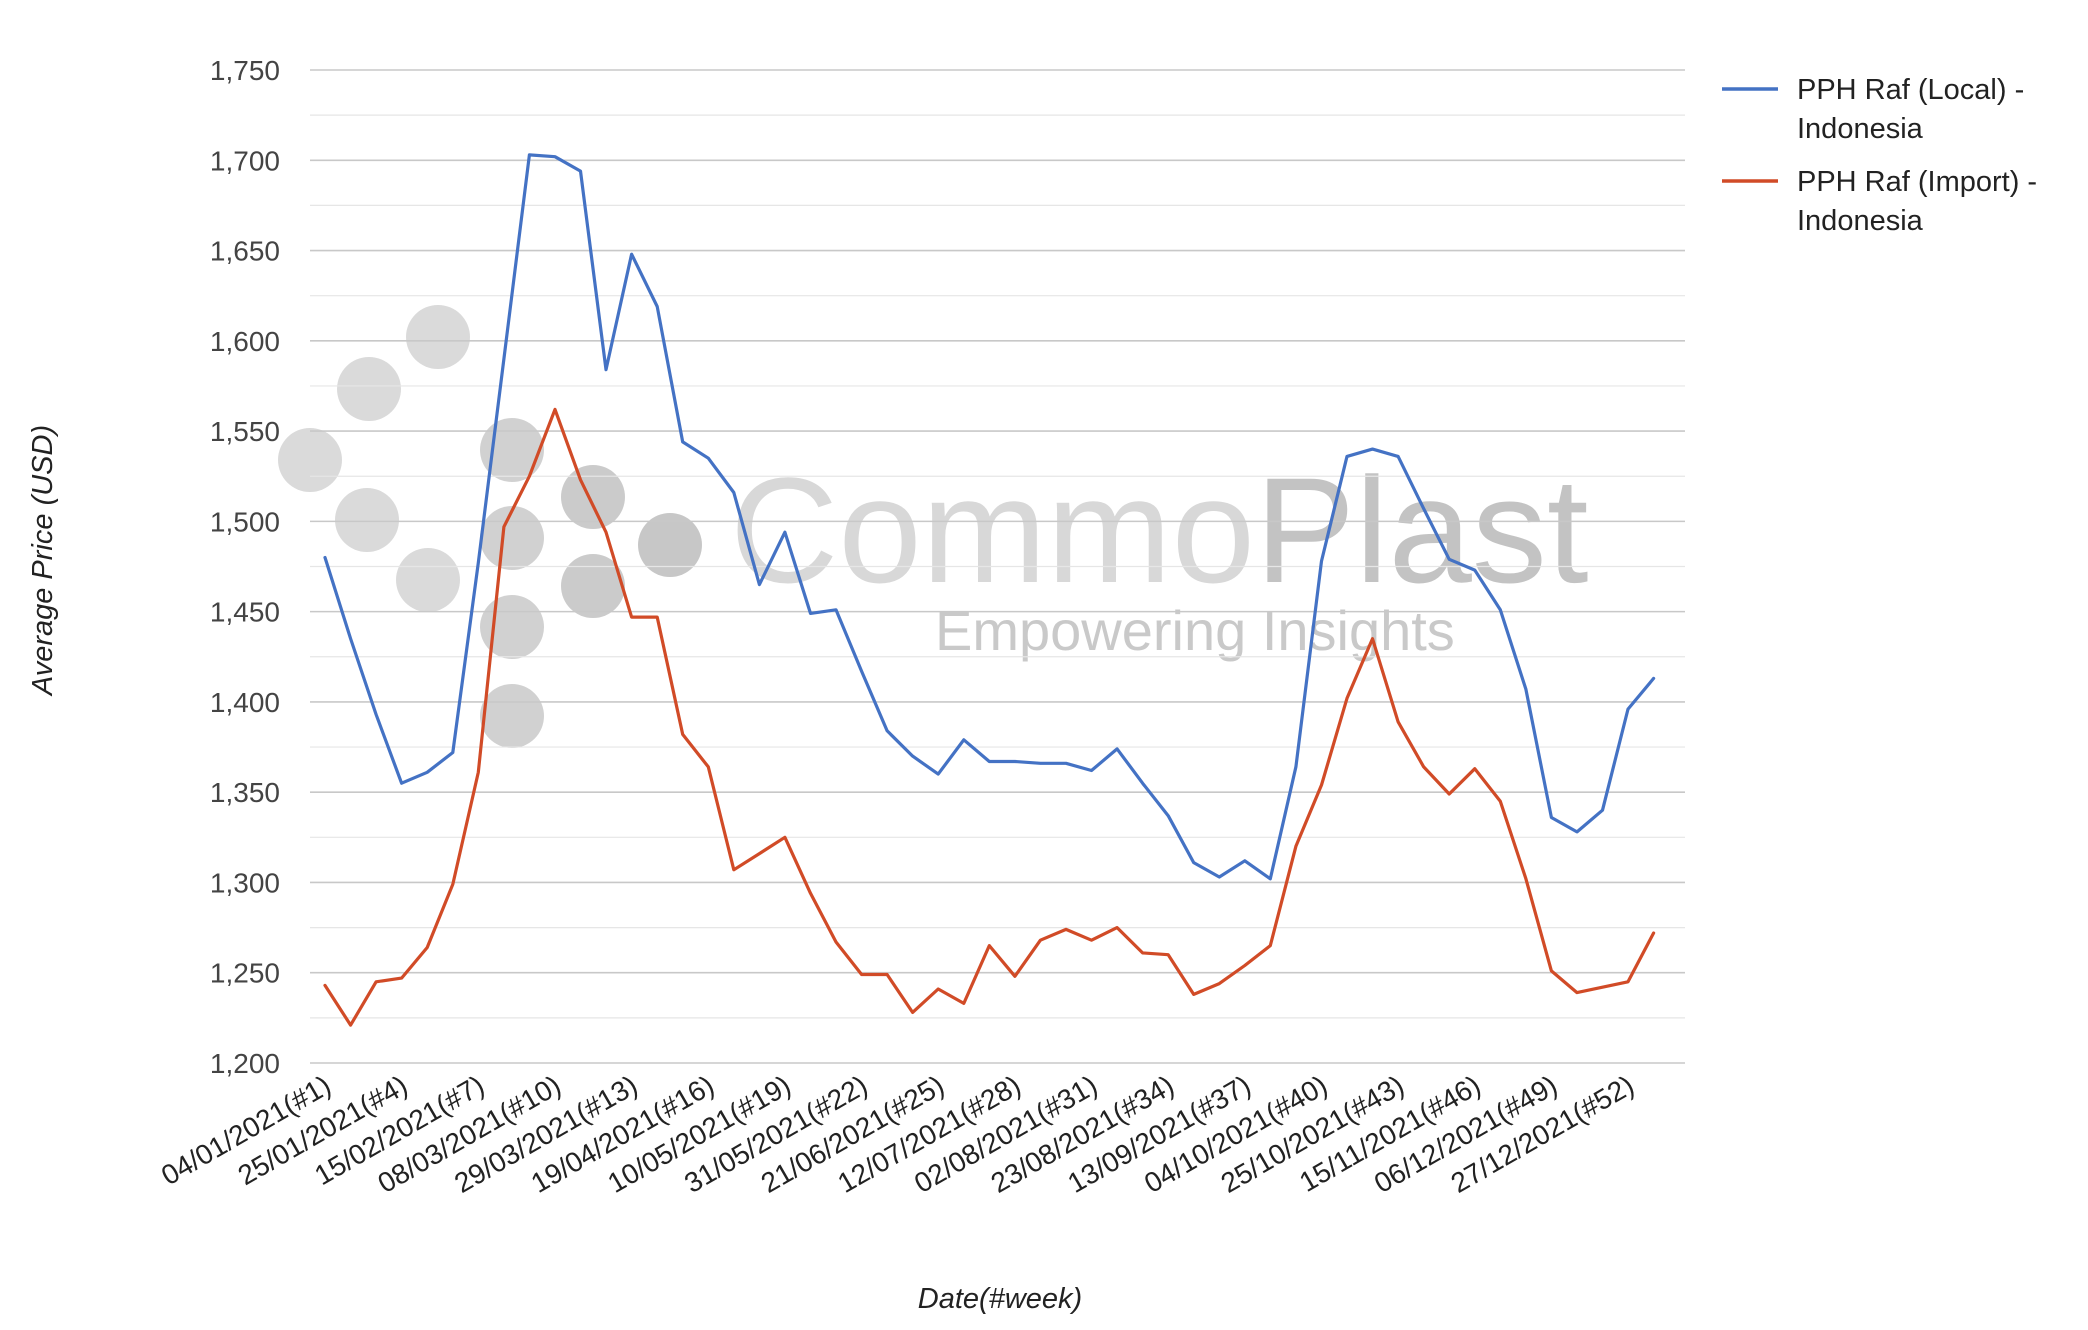  I want to click on y-tick-label: 1,500, so click(245, 521).